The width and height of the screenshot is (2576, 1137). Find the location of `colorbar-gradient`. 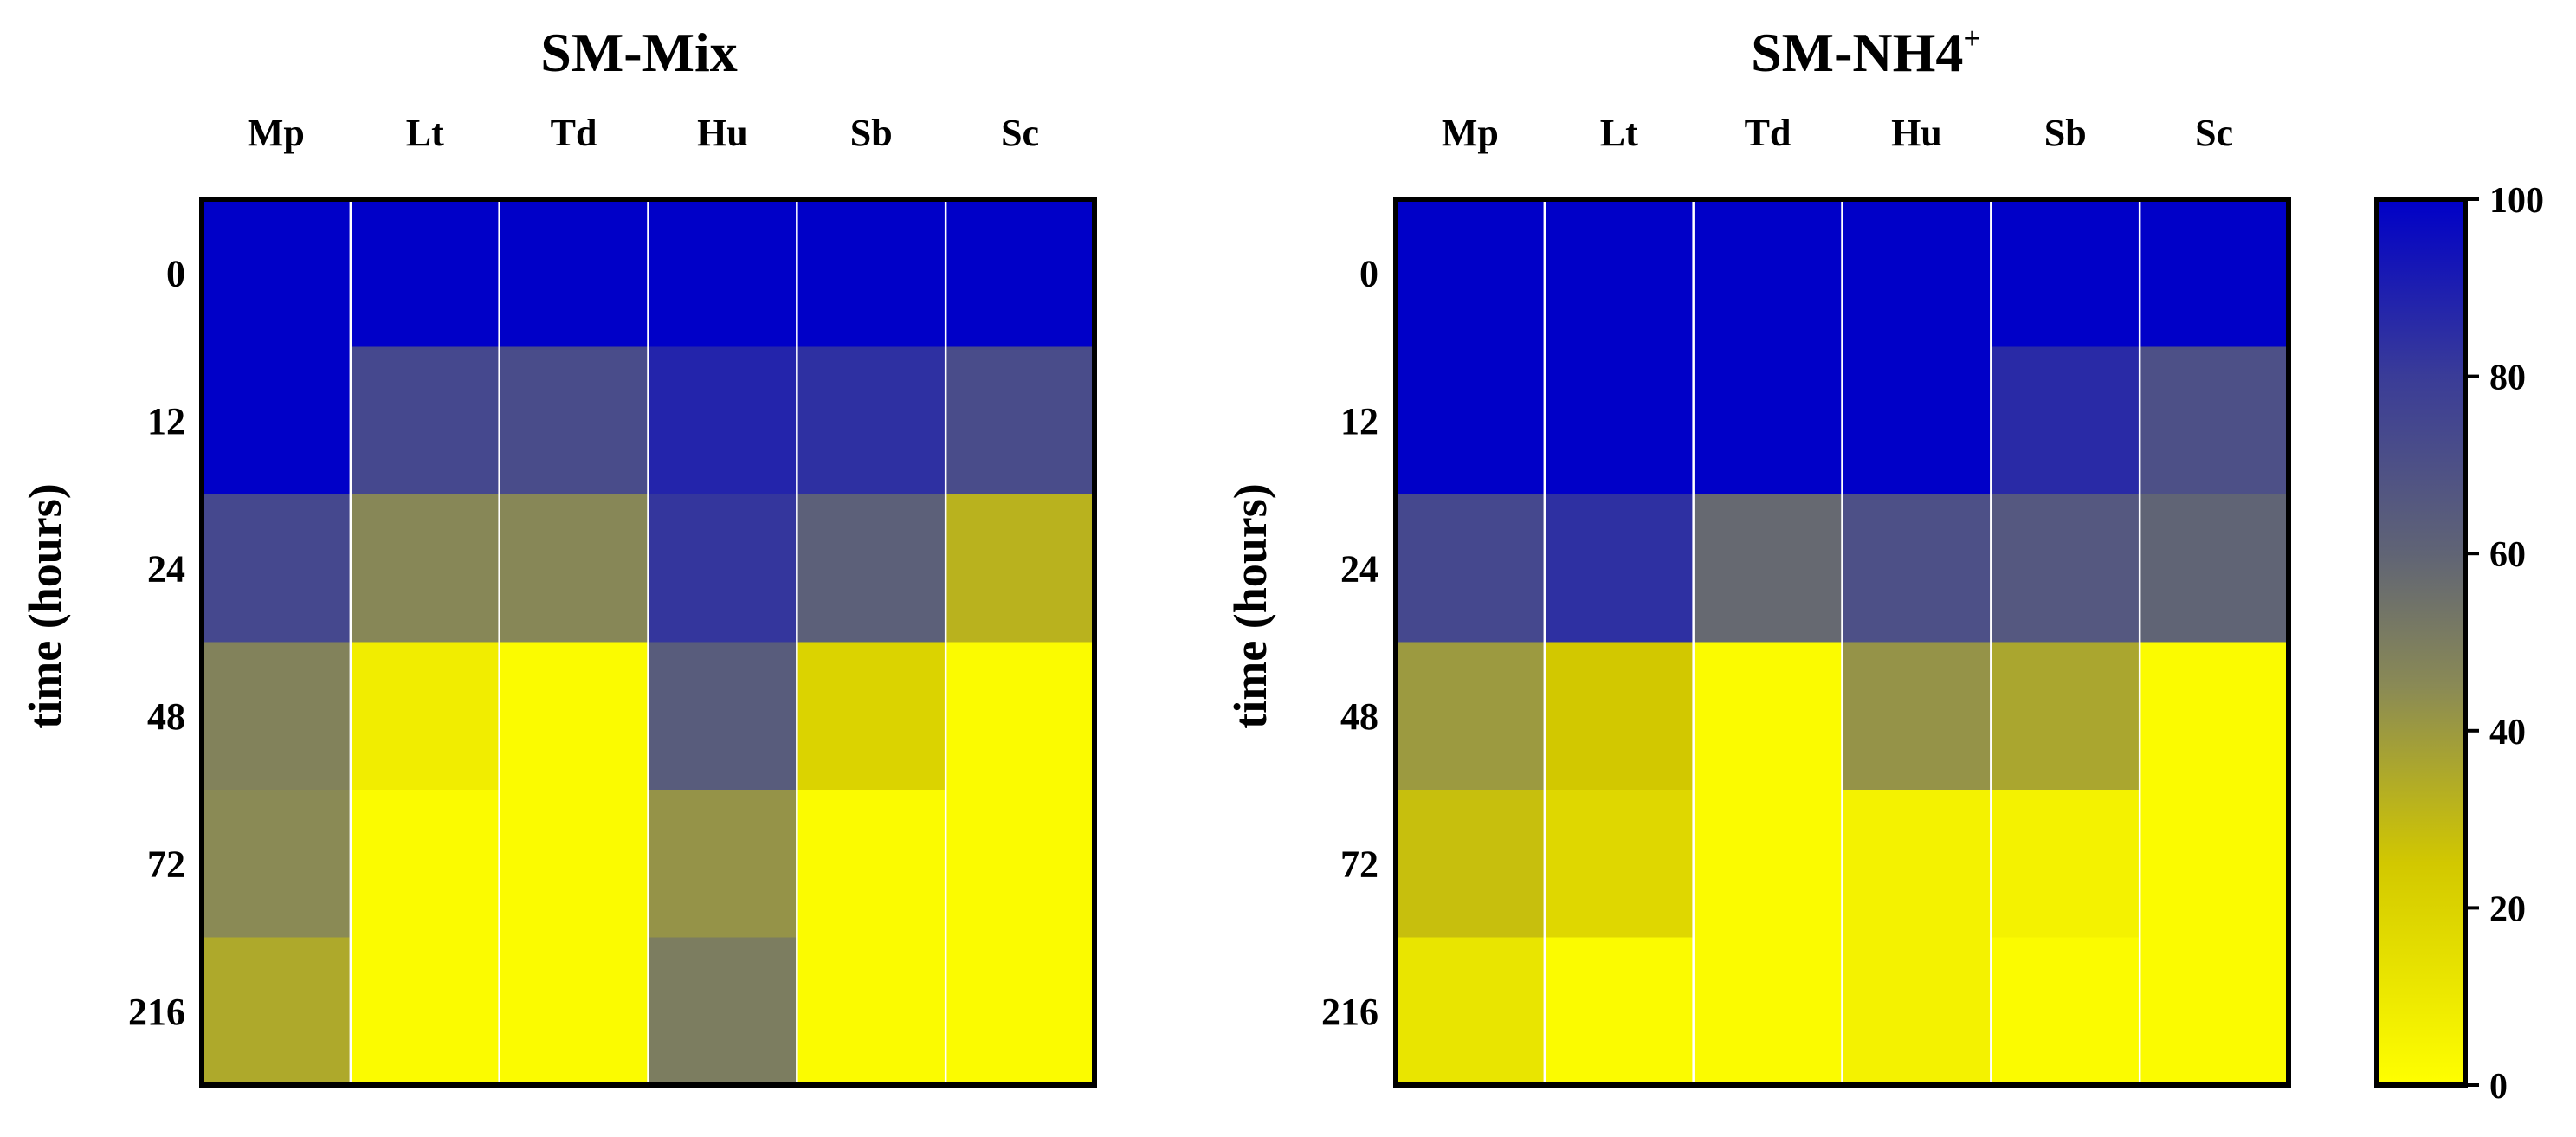

colorbar-gradient is located at coordinates (2421, 642).